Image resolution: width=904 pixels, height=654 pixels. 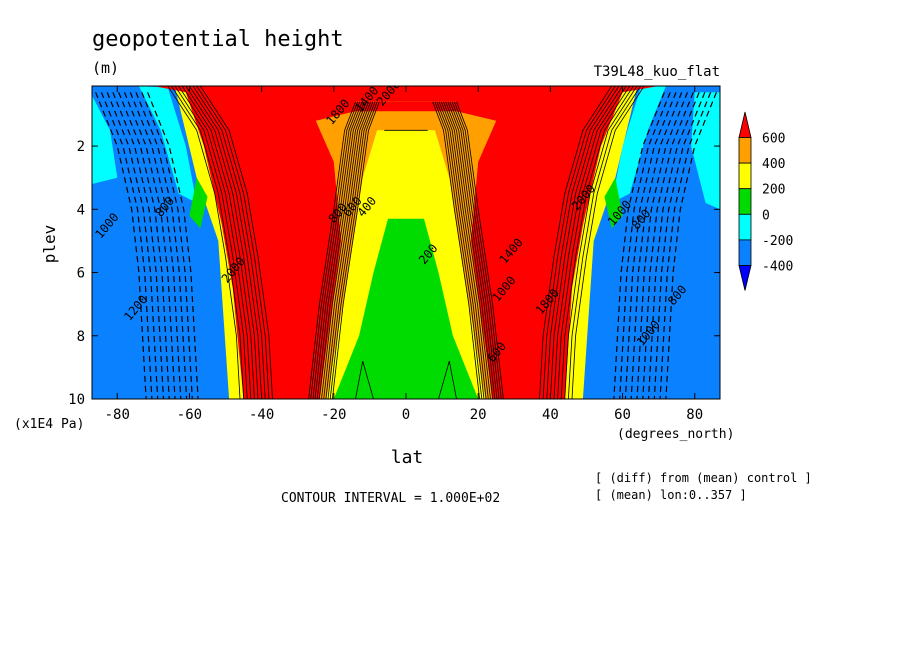 What do you see at coordinates (49, 244) in the screenshot?
I see `y-axis-label: plev` at bounding box center [49, 244].